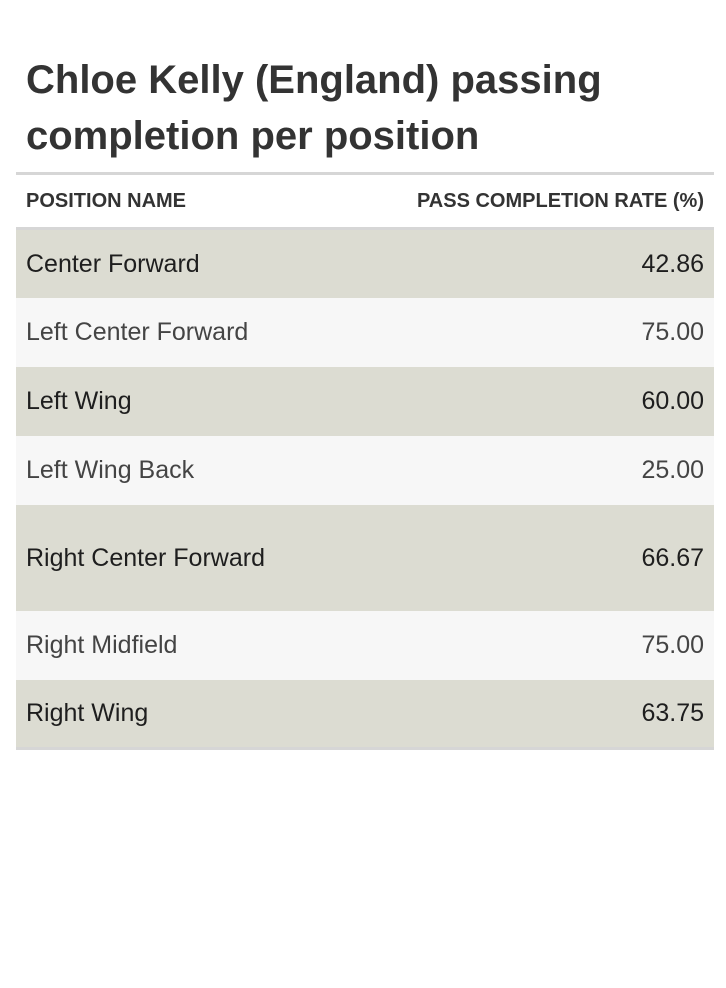 This screenshot has width=726, height=988. What do you see at coordinates (672, 470) in the screenshot?
I see `rate-cell: 25.00` at bounding box center [672, 470].